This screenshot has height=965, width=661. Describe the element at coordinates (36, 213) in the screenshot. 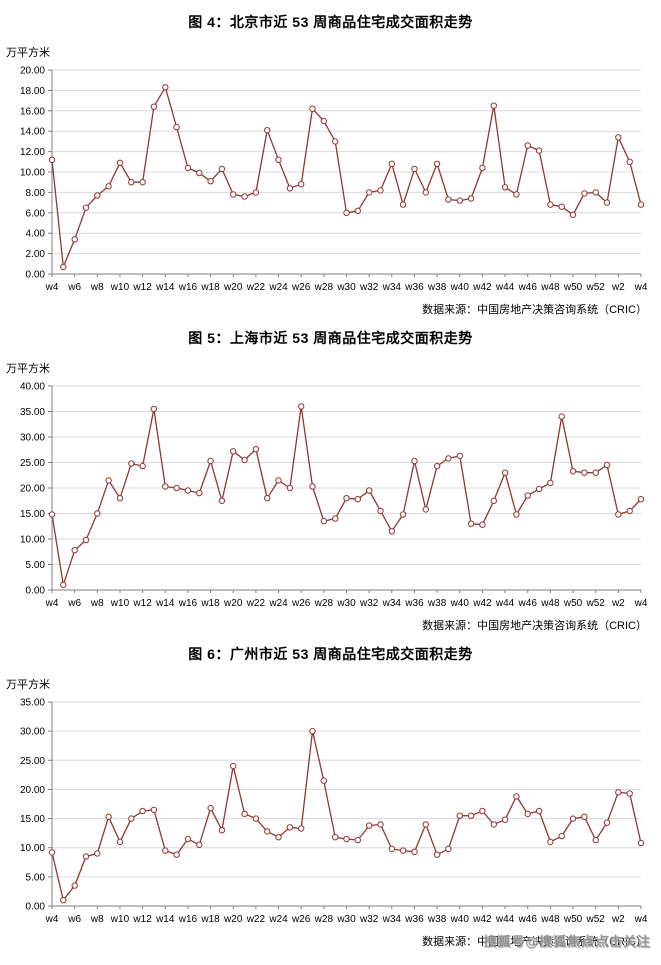

I see `svg-text: 6.00` at that location.